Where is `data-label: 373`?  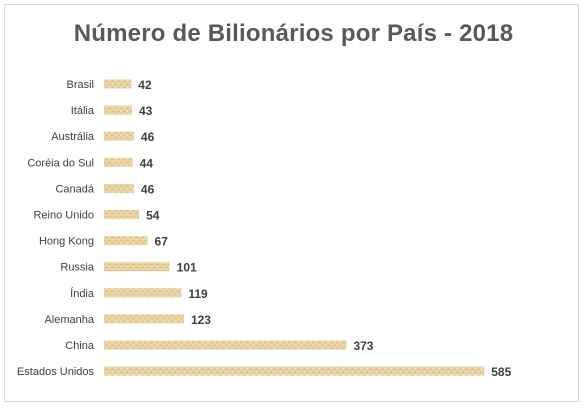
data-label: 373 is located at coordinates (363, 346).